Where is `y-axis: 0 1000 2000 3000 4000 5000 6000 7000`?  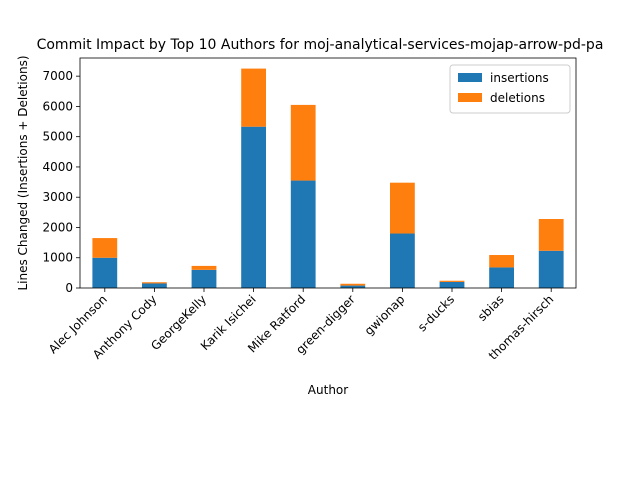 y-axis: 0 1000 2000 3000 4000 5000 6000 7000 is located at coordinates (61, 182).